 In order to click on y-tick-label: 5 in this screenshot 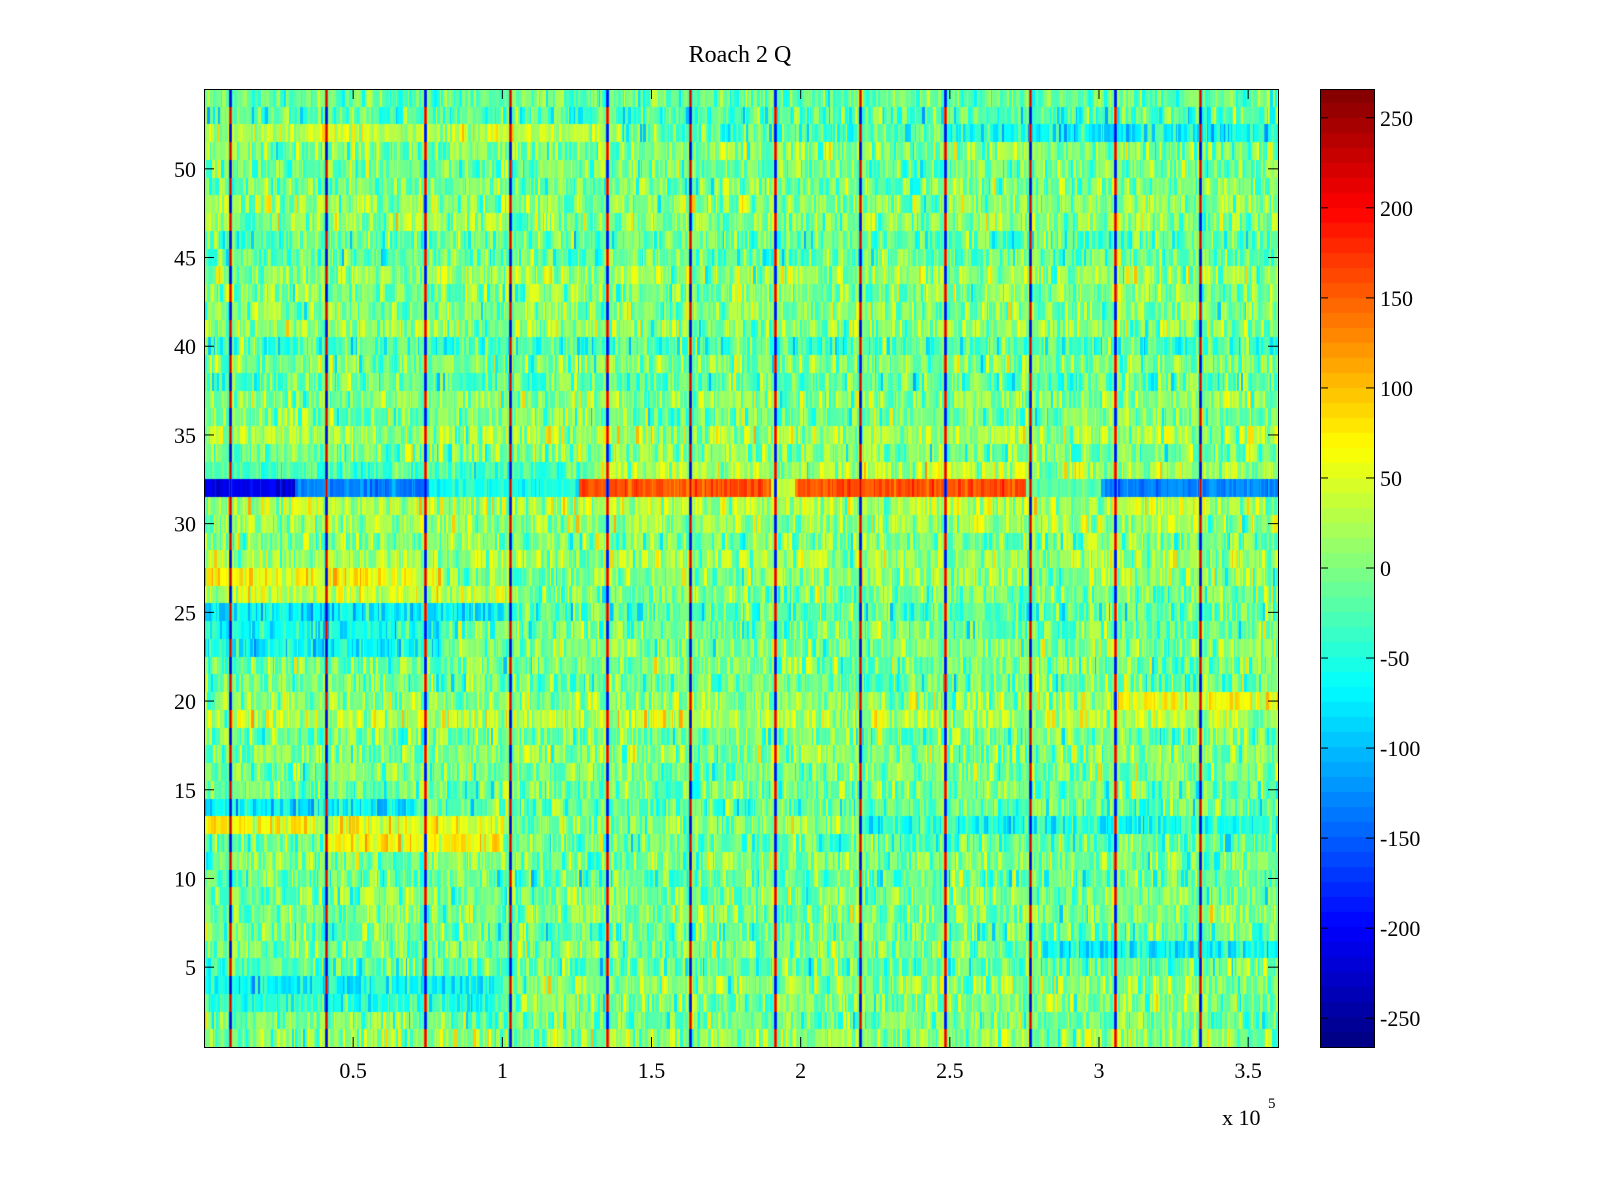, I will do `click(190, 967)`.